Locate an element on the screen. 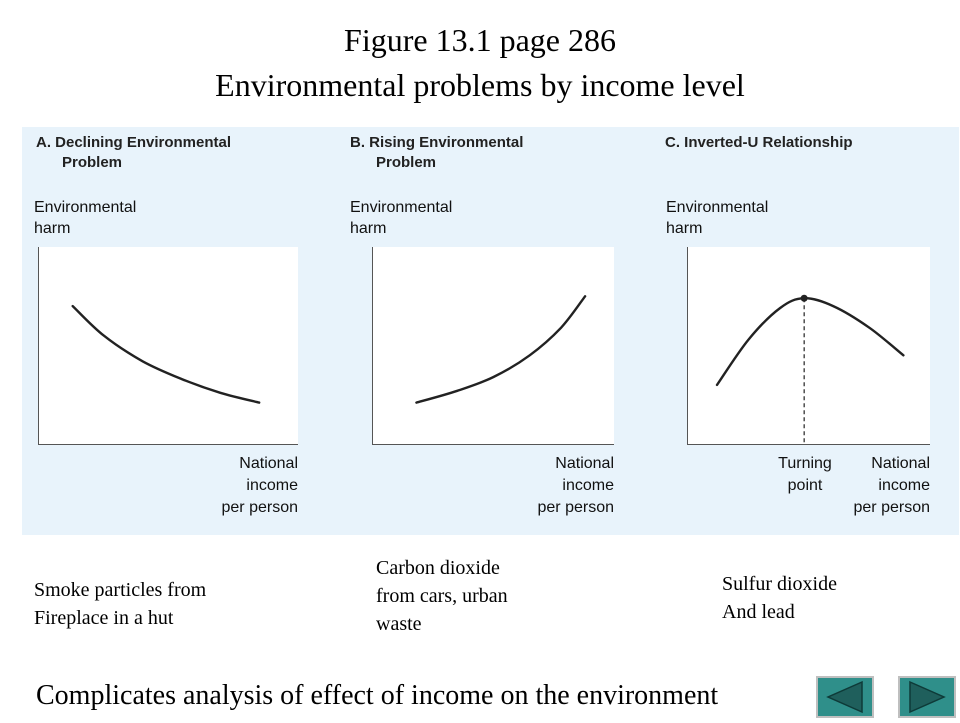  turning-point-marker is located at coordinates (804, 298).